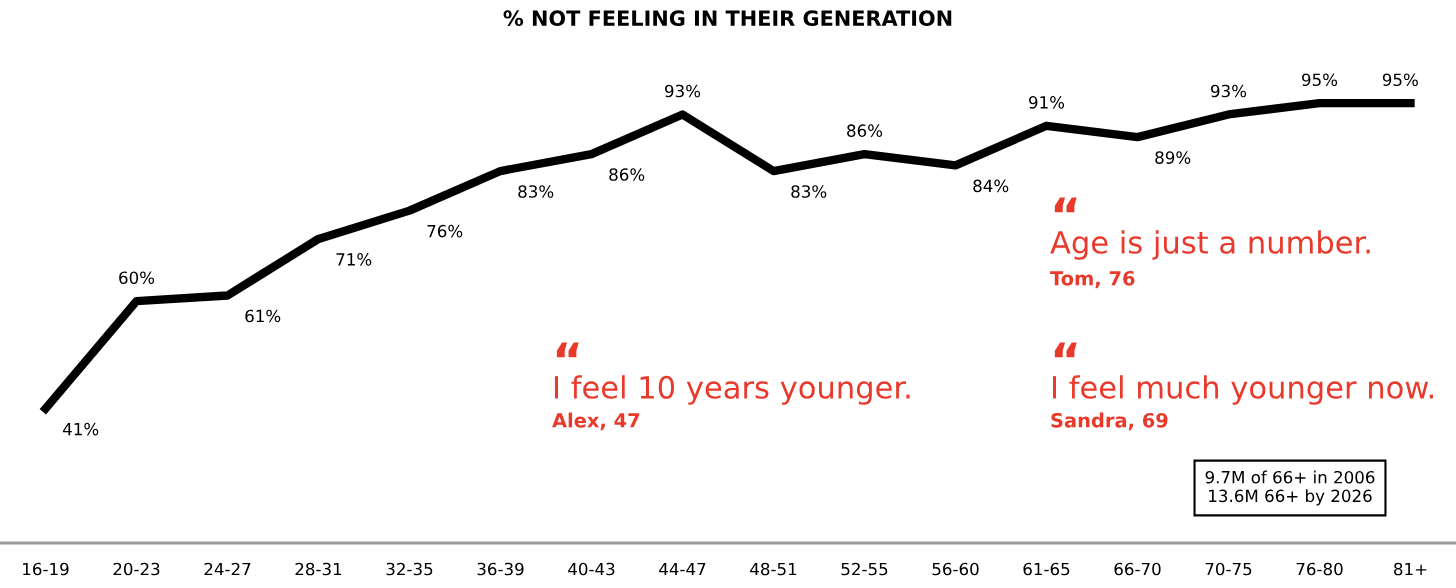  Describe the element at coordinates (445, 231) in the screenshot. I see `data-label: 76%` at that location.